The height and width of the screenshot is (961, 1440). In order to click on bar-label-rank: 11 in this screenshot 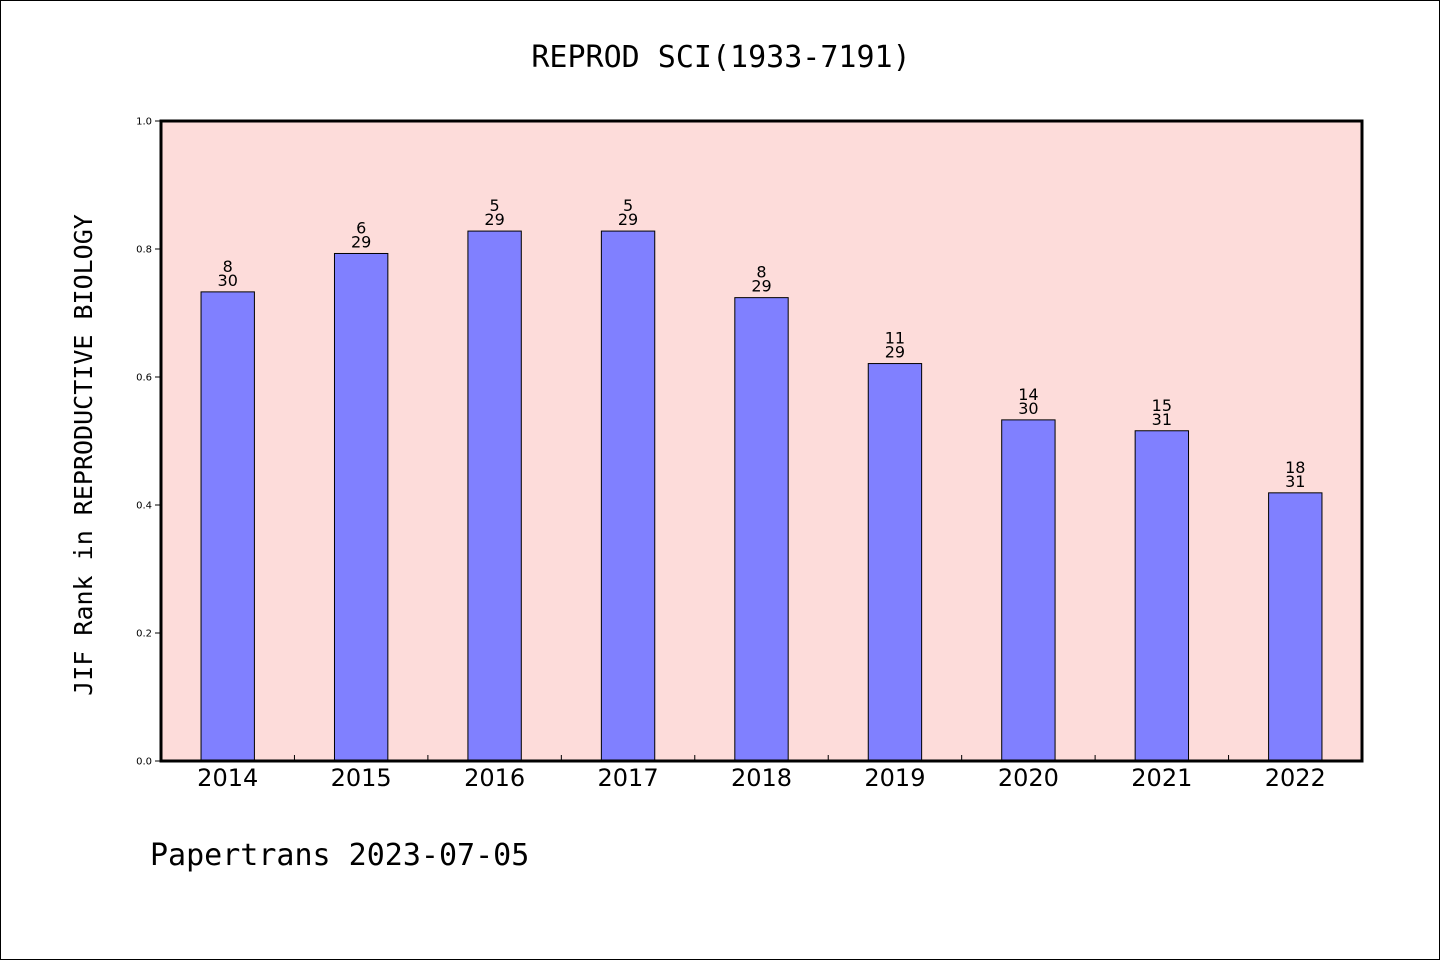, I will do `click(895, 338)`.